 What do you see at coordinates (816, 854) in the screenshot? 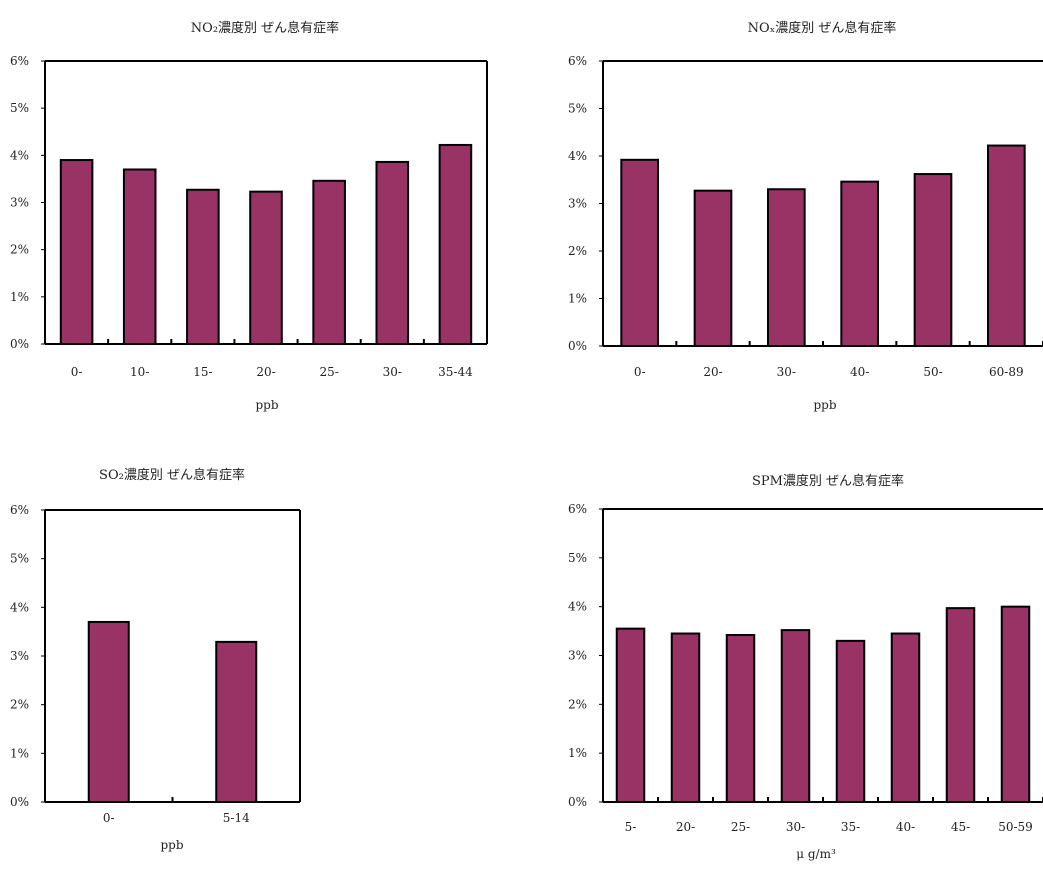
I see `x-axis-label-spm: μ g/m³` at bounding box center [816, 854].